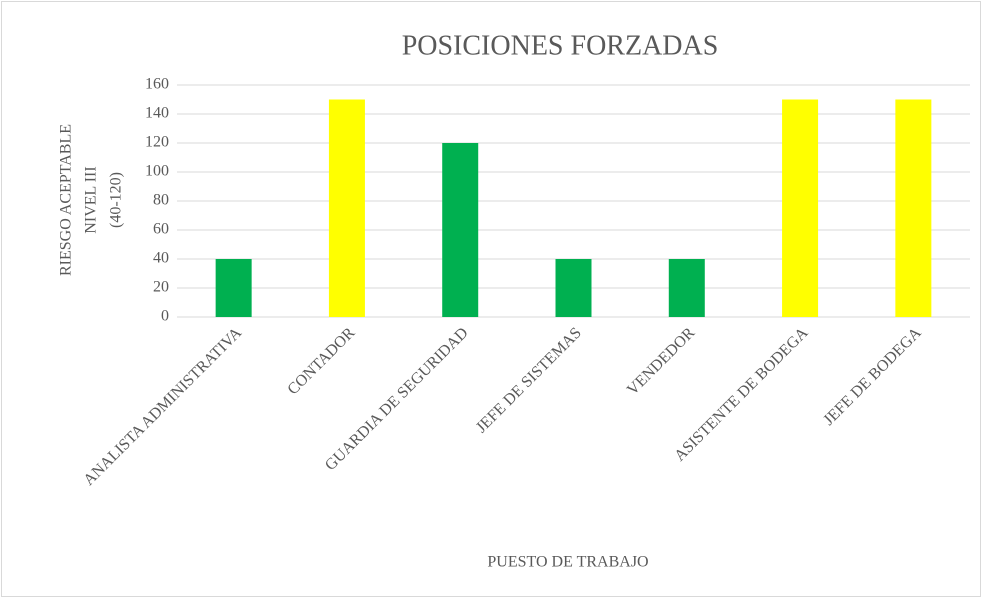  Describe the element at coordinates (567, 562) in the screenshot. I see `x-axis-label: PUESTO DE TRABAJO` at that location.